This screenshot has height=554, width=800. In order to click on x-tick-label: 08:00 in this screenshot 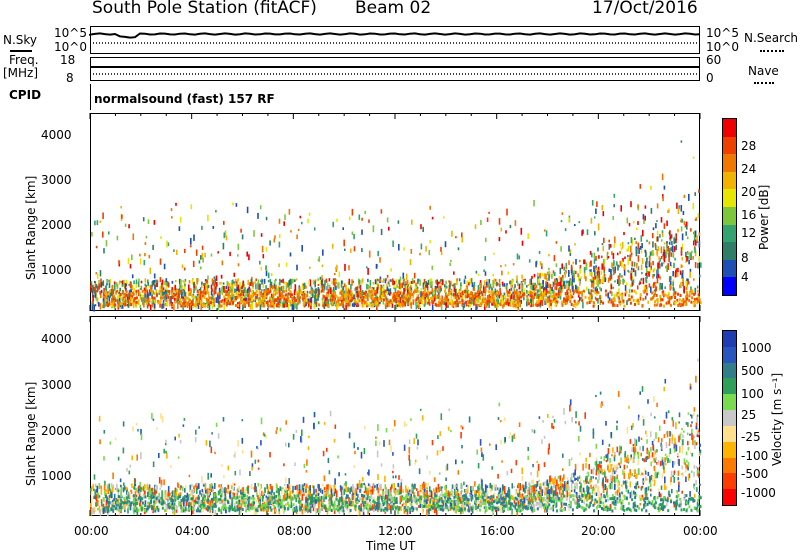, I will do `click(294, 531)`.